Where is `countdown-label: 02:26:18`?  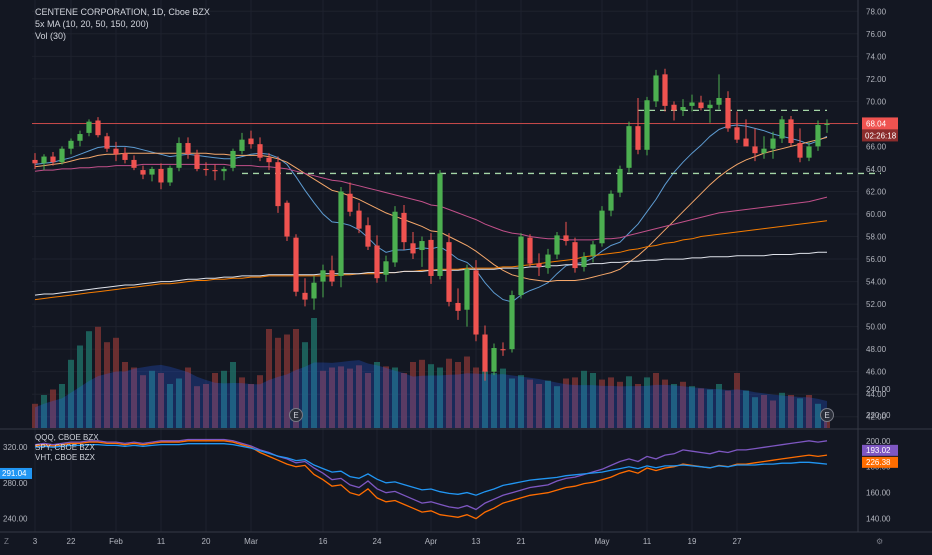
countdown-label: 02:26:18 is located at coordinates (881, 135).